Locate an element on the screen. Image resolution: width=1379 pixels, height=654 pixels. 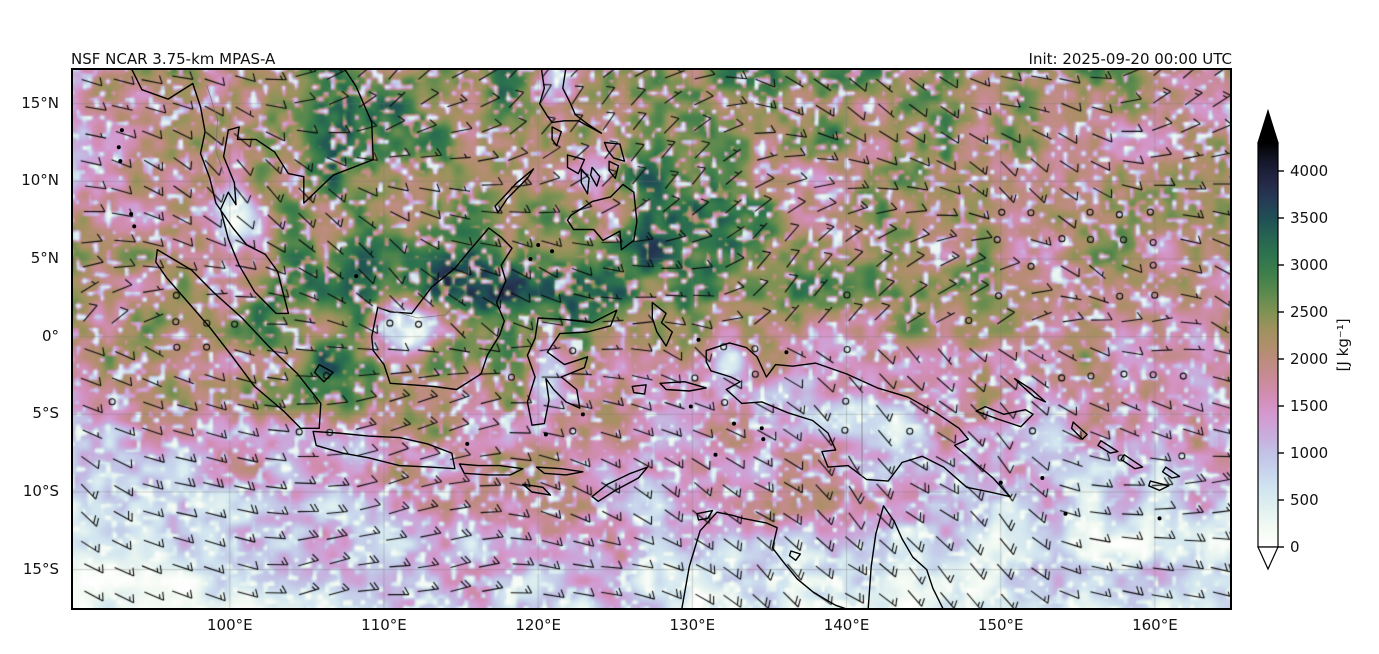
coast-new-guinea is located at coordinates (858, 420).